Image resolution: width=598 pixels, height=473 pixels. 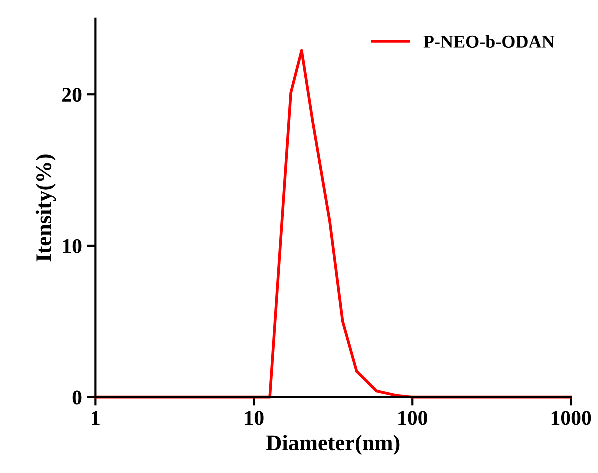 I want to click on x-tick-label: 100, so click(x=413, y=418).